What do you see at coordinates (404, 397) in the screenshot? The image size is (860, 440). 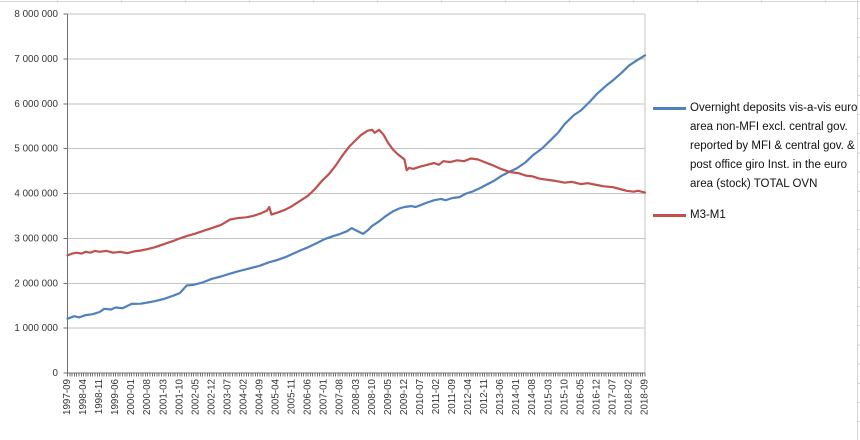 I see `x-axis-label: 2009-12` at bounding box center [404, 397].